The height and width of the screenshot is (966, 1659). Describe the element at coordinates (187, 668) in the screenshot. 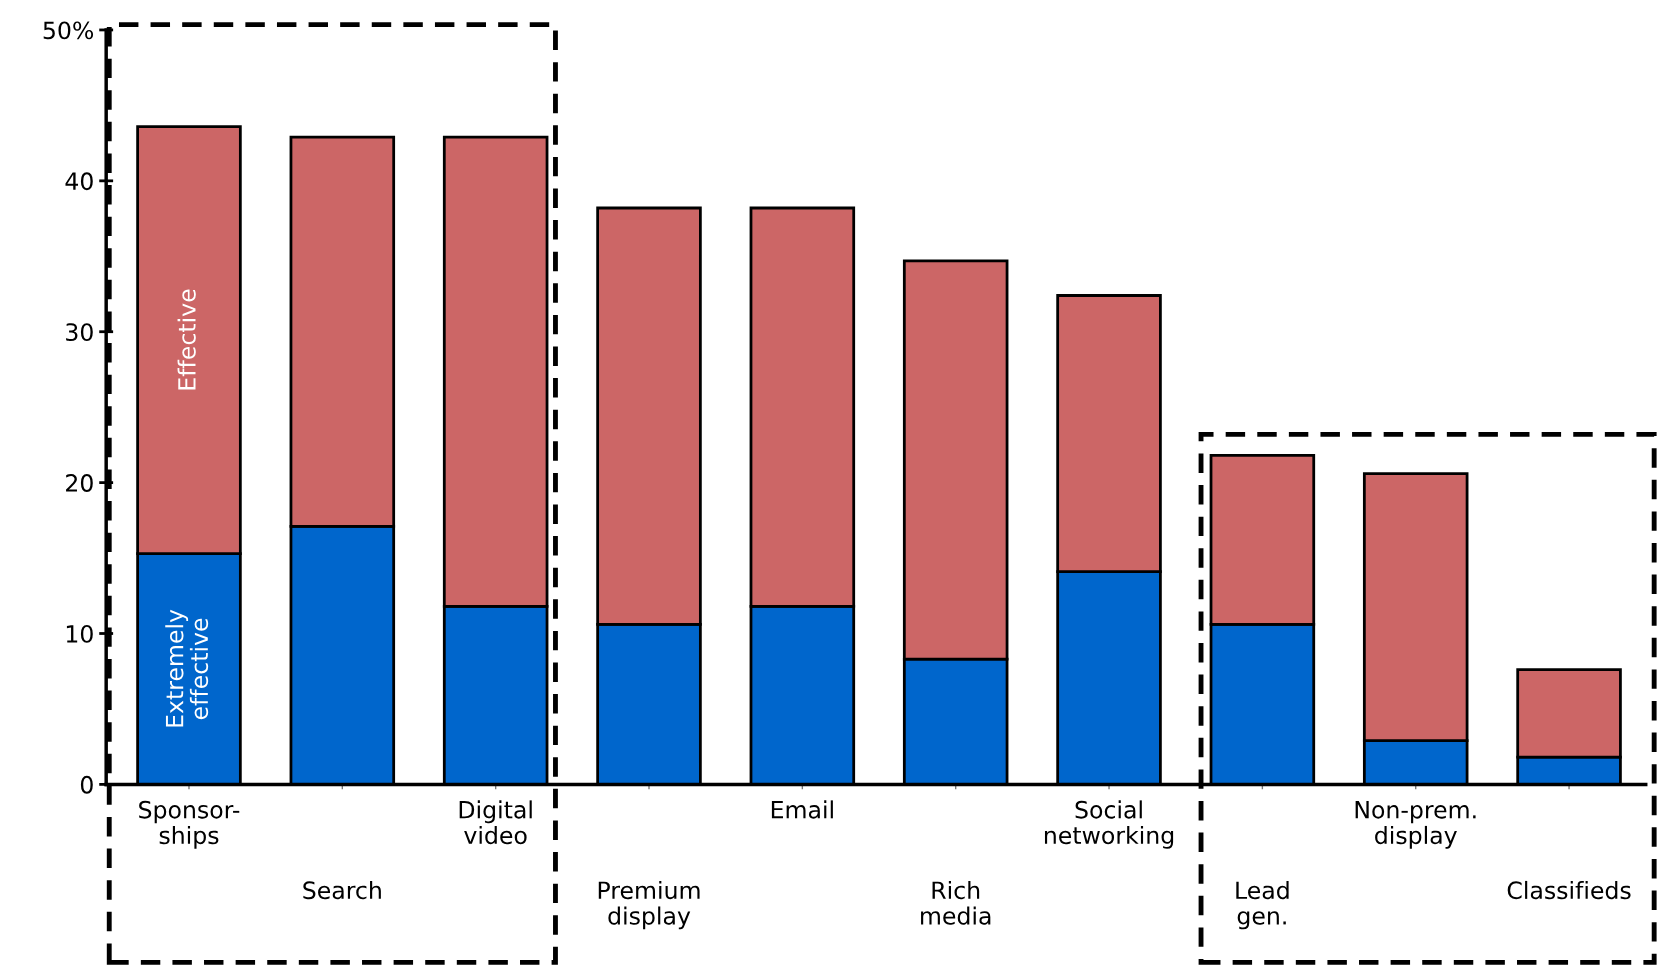

I see `series-label: Extremely effective` at that location.